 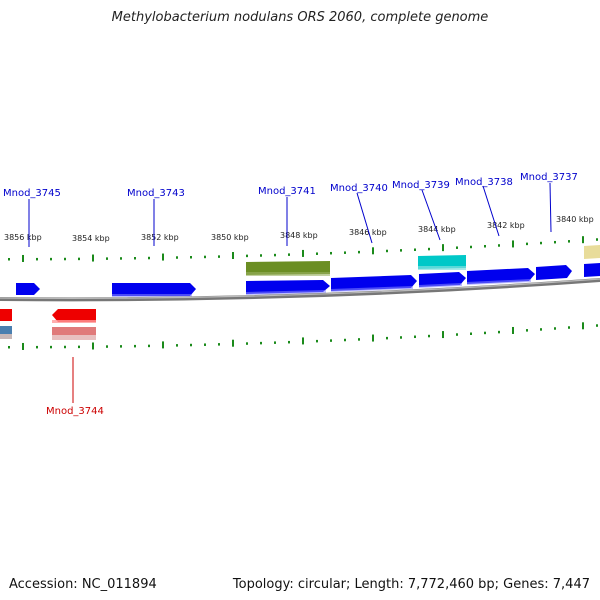 I want to click on cyan-feature-shadow, so click(x=442, y=268).